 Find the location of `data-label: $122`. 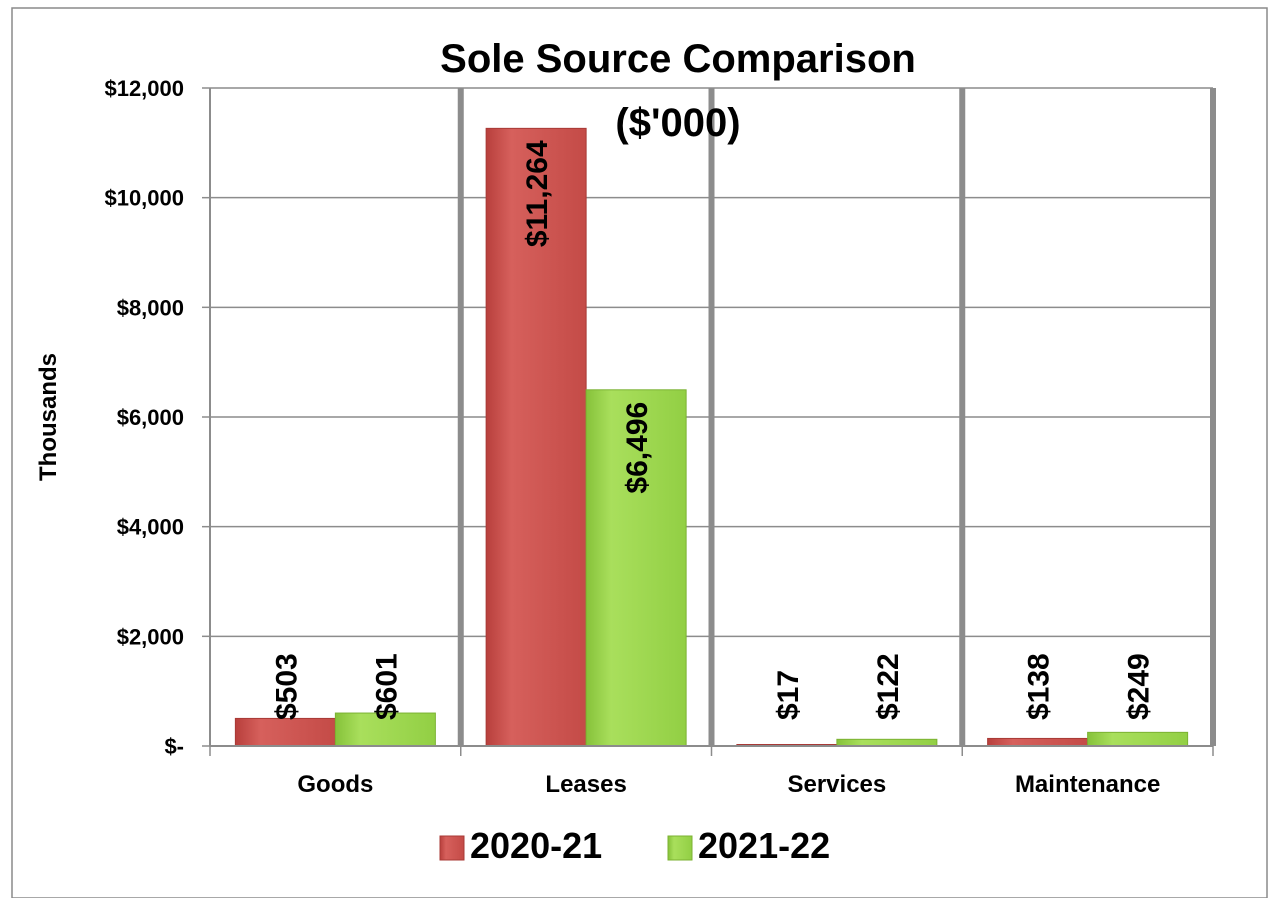

data-label: $122 is located at coordinates (888, 686).